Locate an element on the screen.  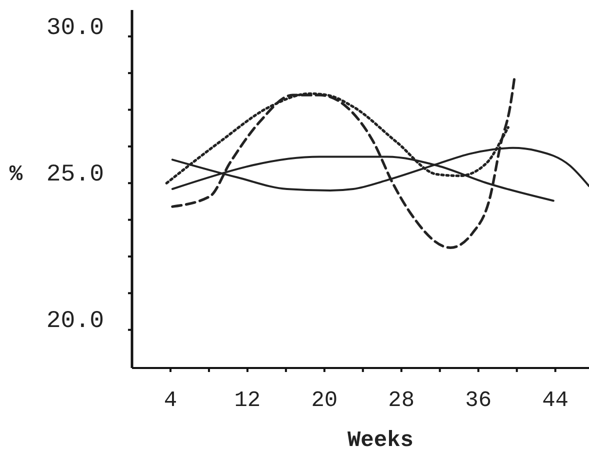
x-tick-label: 20 is located at coordinates (324, 400).